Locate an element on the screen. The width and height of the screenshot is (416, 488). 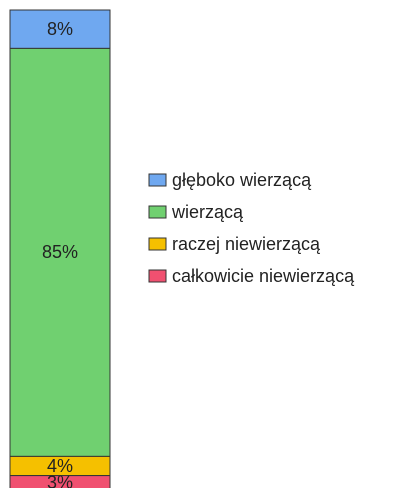
data-label: 8% is located at coordinates (60, 29).